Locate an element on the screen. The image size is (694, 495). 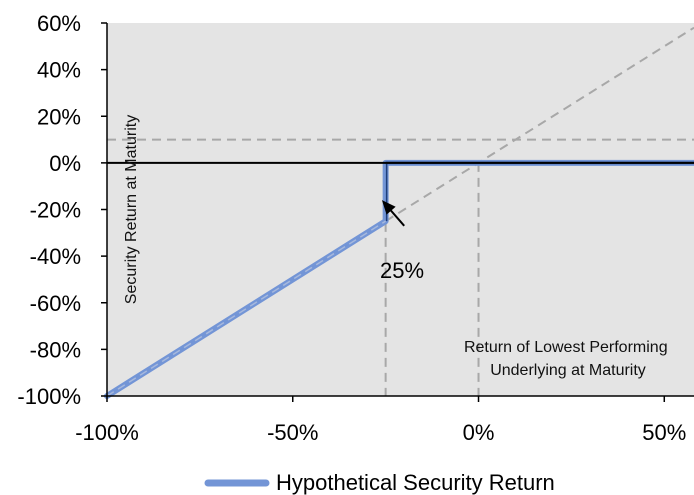
y-tick-label: -80% is located at coordinates (55, 349).